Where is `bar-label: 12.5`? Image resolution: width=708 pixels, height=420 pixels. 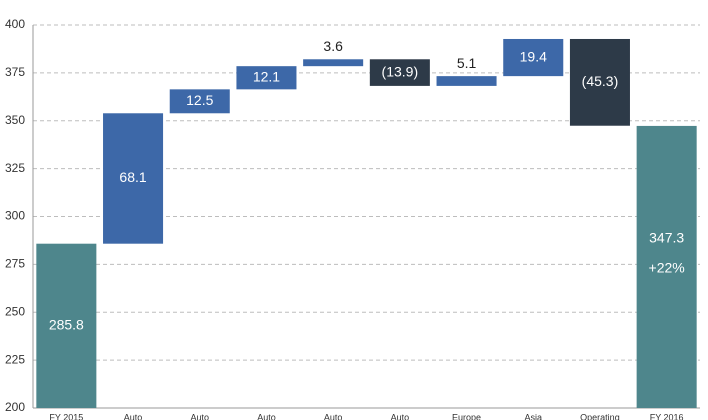 bar-label: 12.5 is located at coordinates (199, 100).